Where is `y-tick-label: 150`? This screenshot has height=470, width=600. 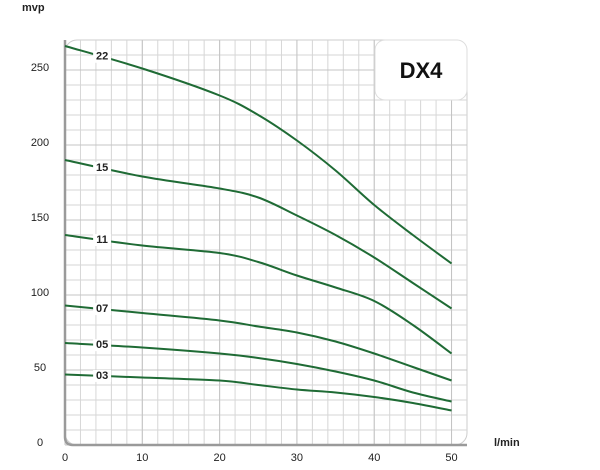 y-tick-label: 150 is located at coordinates (40, 218).